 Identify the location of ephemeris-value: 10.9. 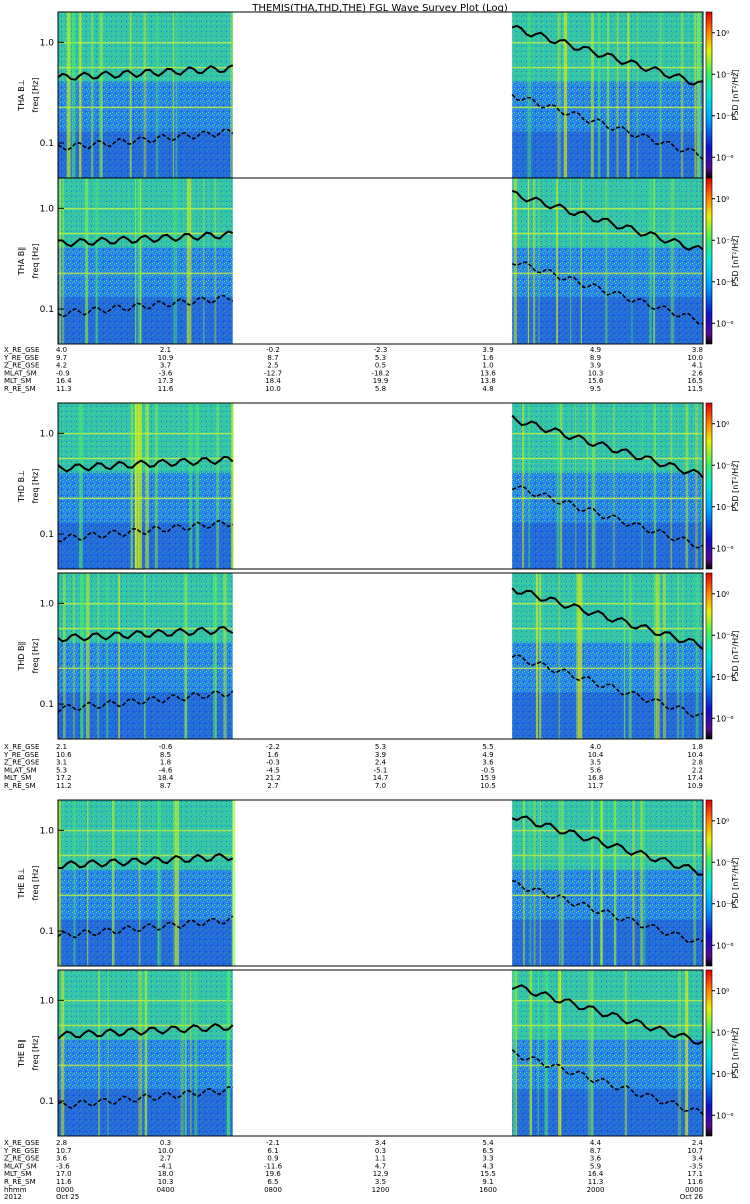
(166, 358).